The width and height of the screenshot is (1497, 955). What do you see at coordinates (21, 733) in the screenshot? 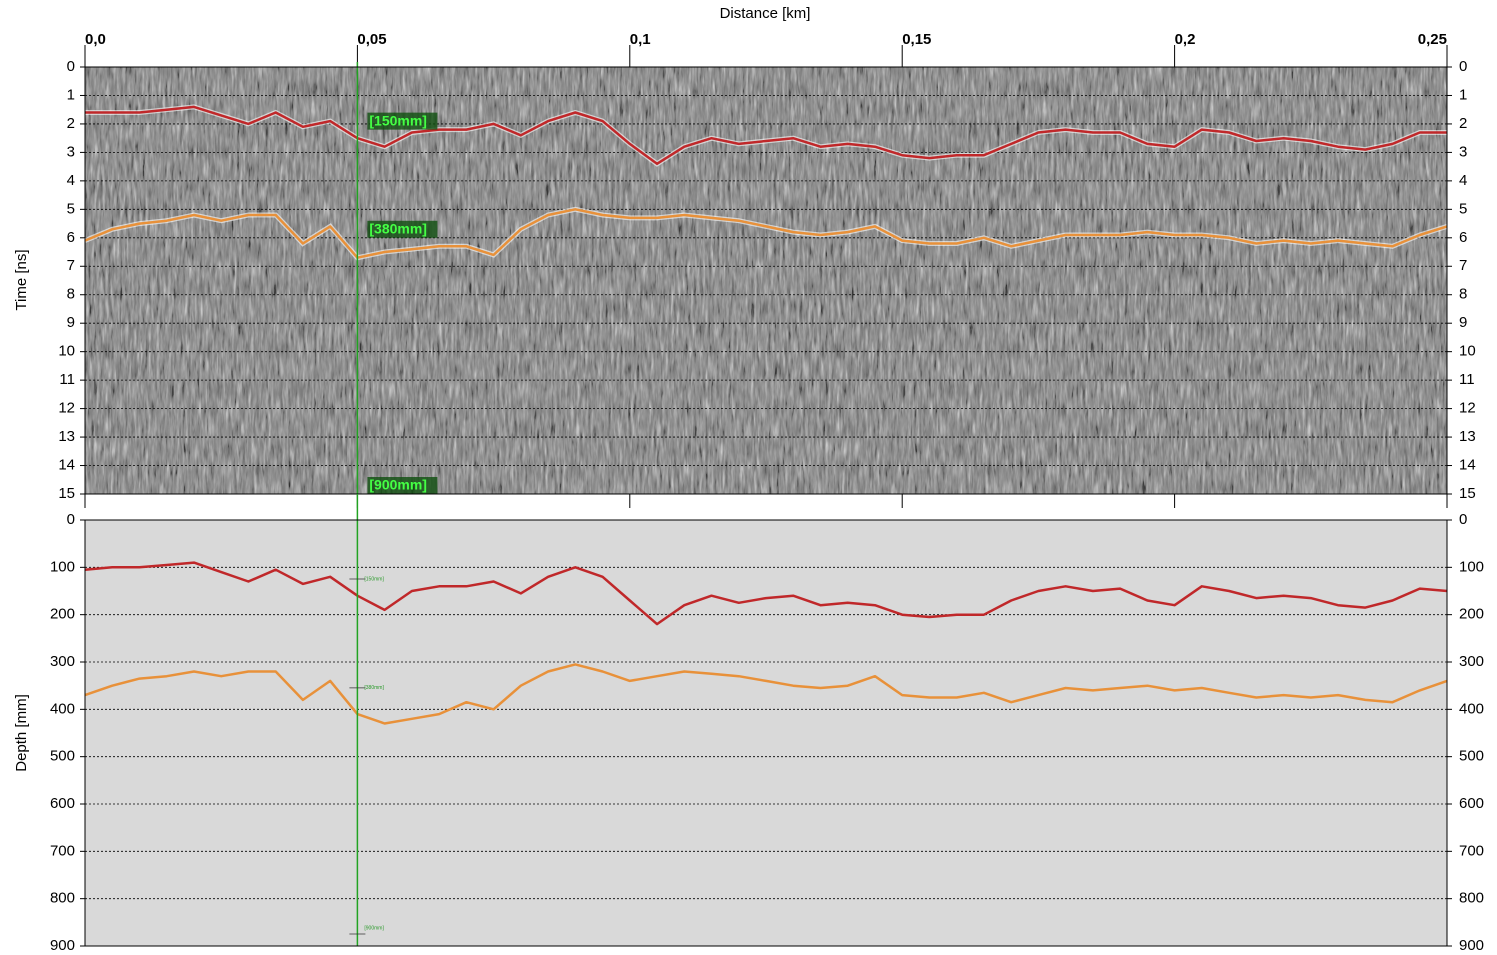
I see `y-axis-title: Depth [mm]` at bounding box center [21, 733].